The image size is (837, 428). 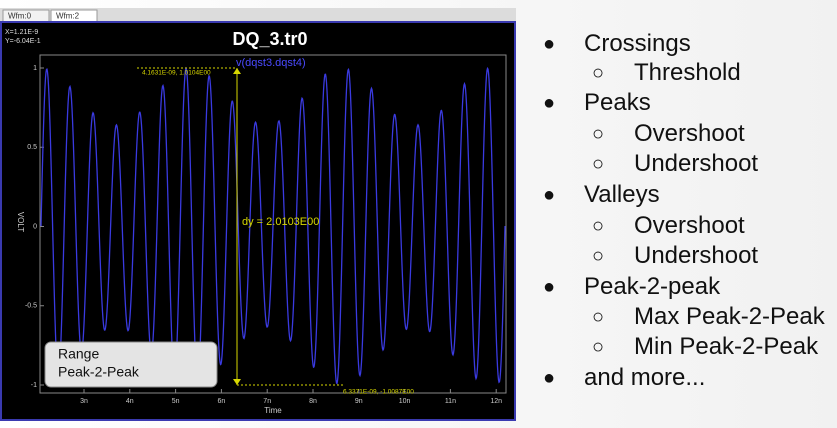 I want to click on x-tick-label: 10n, so click(x=405, y=401).